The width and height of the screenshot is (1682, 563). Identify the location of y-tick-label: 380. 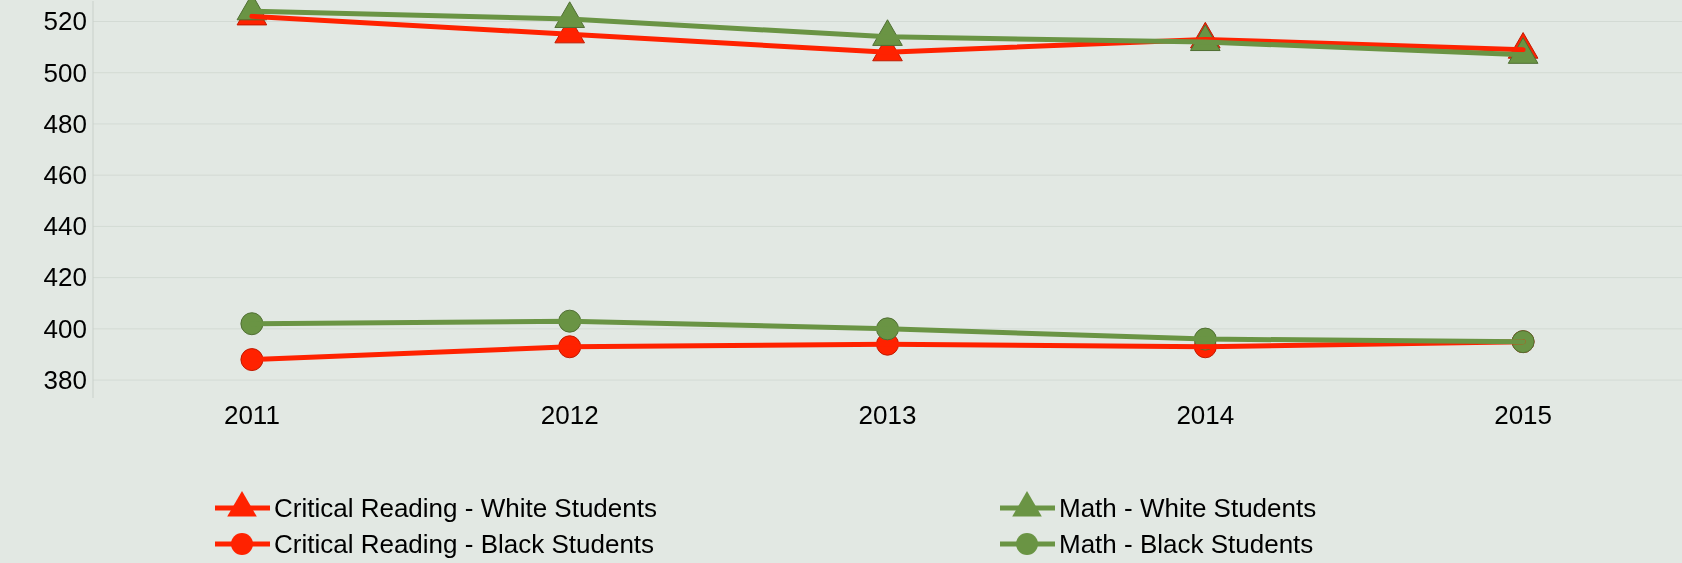
(65, 379).